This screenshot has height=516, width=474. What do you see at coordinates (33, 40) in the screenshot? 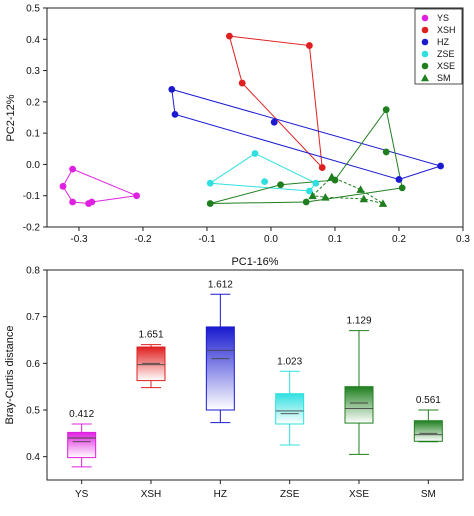
I see `pca-y-tick-label: 0.4` at bounding box center [33, 40].